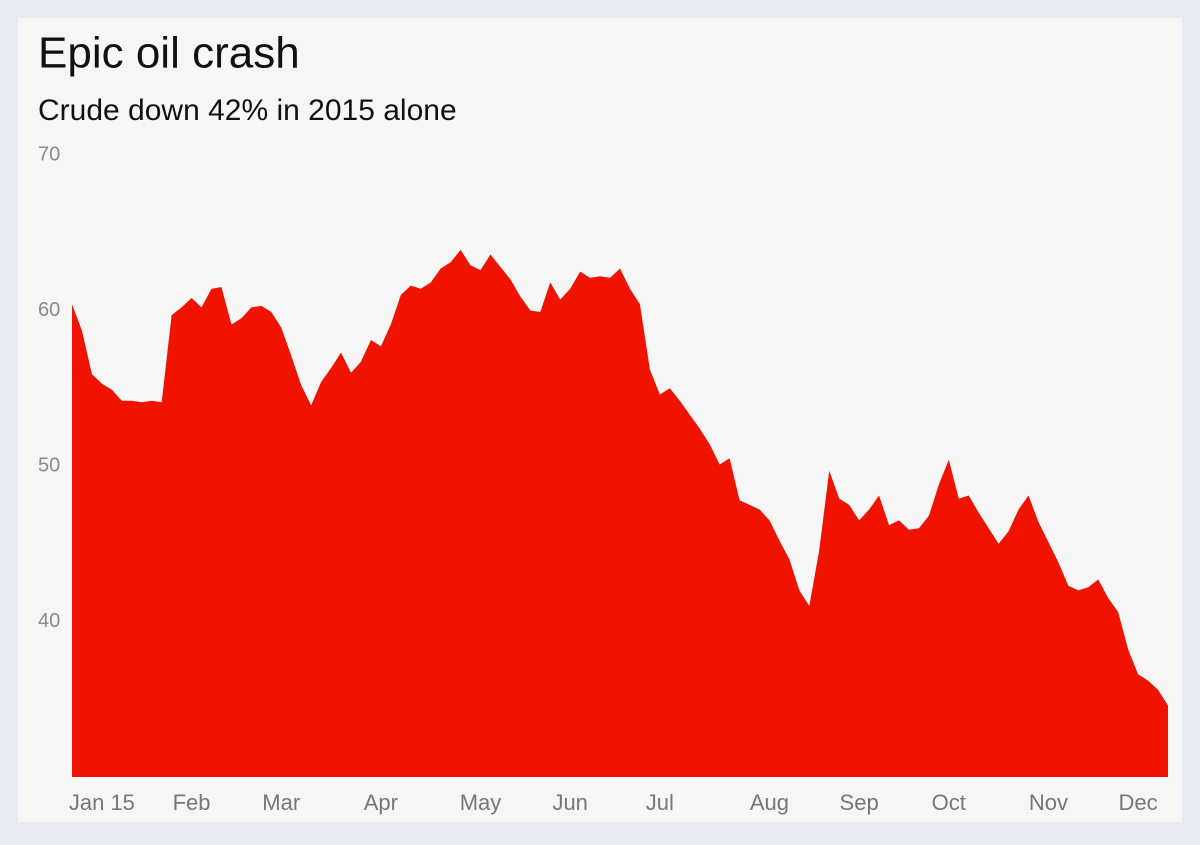 This screenshot has height=845, width=1200. Describe the element at coordinates (247, 110) in the screenshot. I see `chart-subtitle: Crude down 42% in 2015 alone` at that location.